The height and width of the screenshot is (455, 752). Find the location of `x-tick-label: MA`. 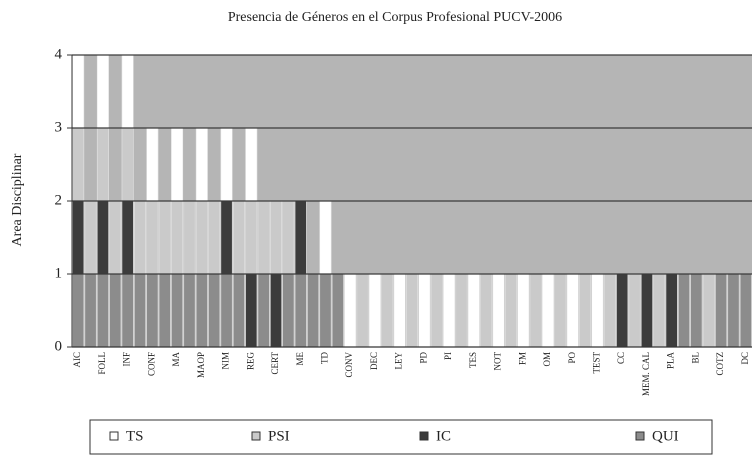

x-tick-label: MA is located at coordinates (176, 359).